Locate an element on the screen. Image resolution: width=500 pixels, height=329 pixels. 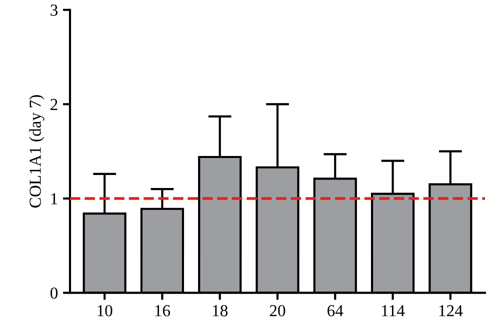
x-tick-label: 114 is located at coordinates (393, 310).